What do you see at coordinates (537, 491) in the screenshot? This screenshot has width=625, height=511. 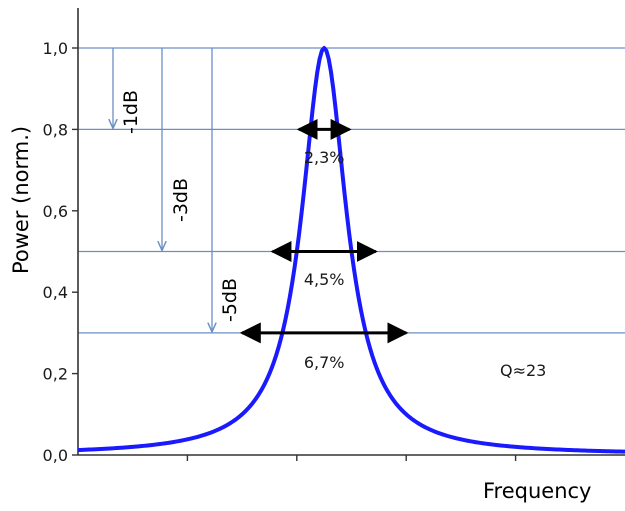 I see `x-axis-title: Frequency` at bounding box center [537, 491].